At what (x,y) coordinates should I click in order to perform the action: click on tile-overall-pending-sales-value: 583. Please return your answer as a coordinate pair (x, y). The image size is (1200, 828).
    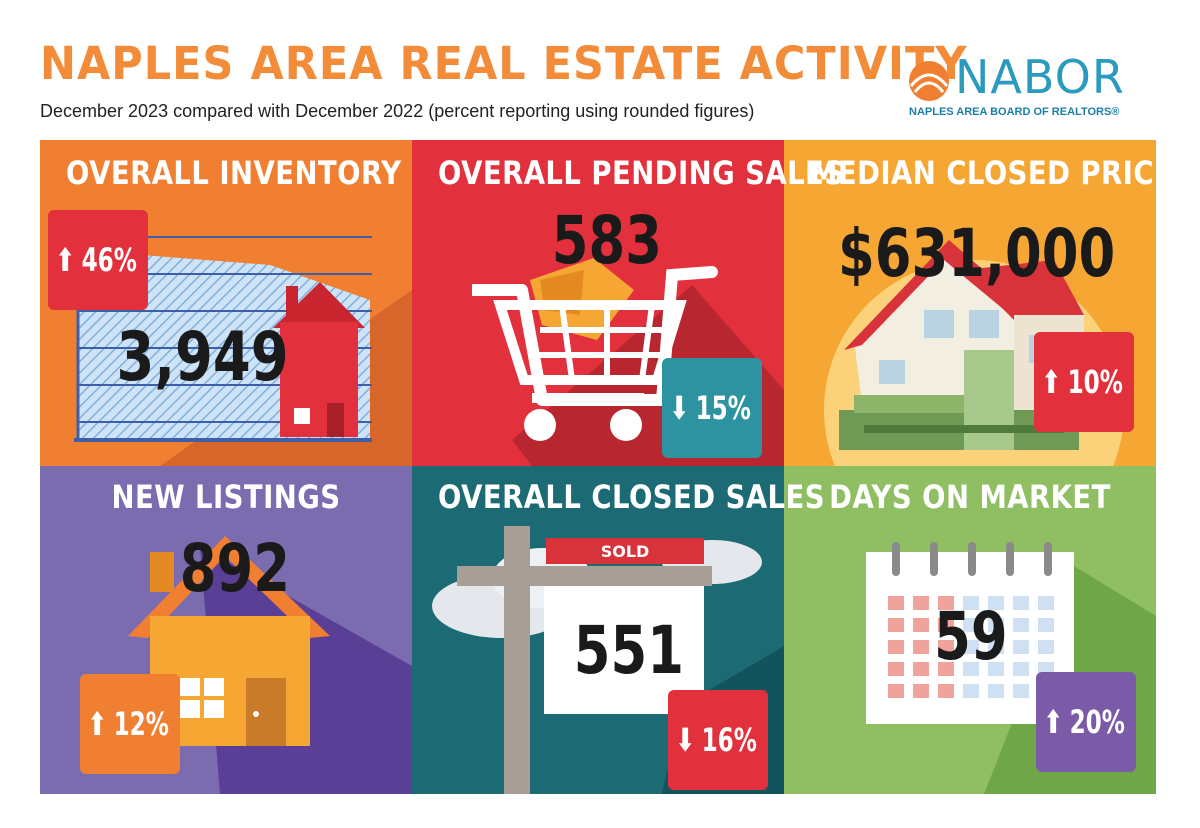
    Looking at the image, I should click on (607, 240).